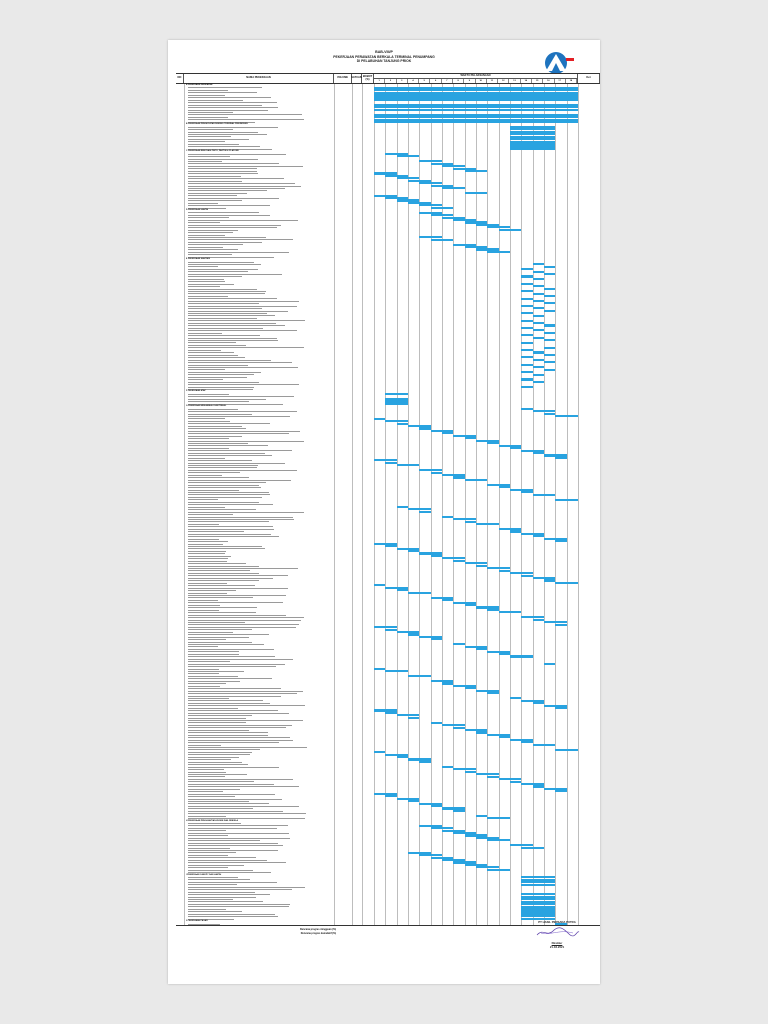 Image resolution: width=768 pixels, height=1024 pixels. I want to click on header-satuan: SATUAN, so click(356, 78).